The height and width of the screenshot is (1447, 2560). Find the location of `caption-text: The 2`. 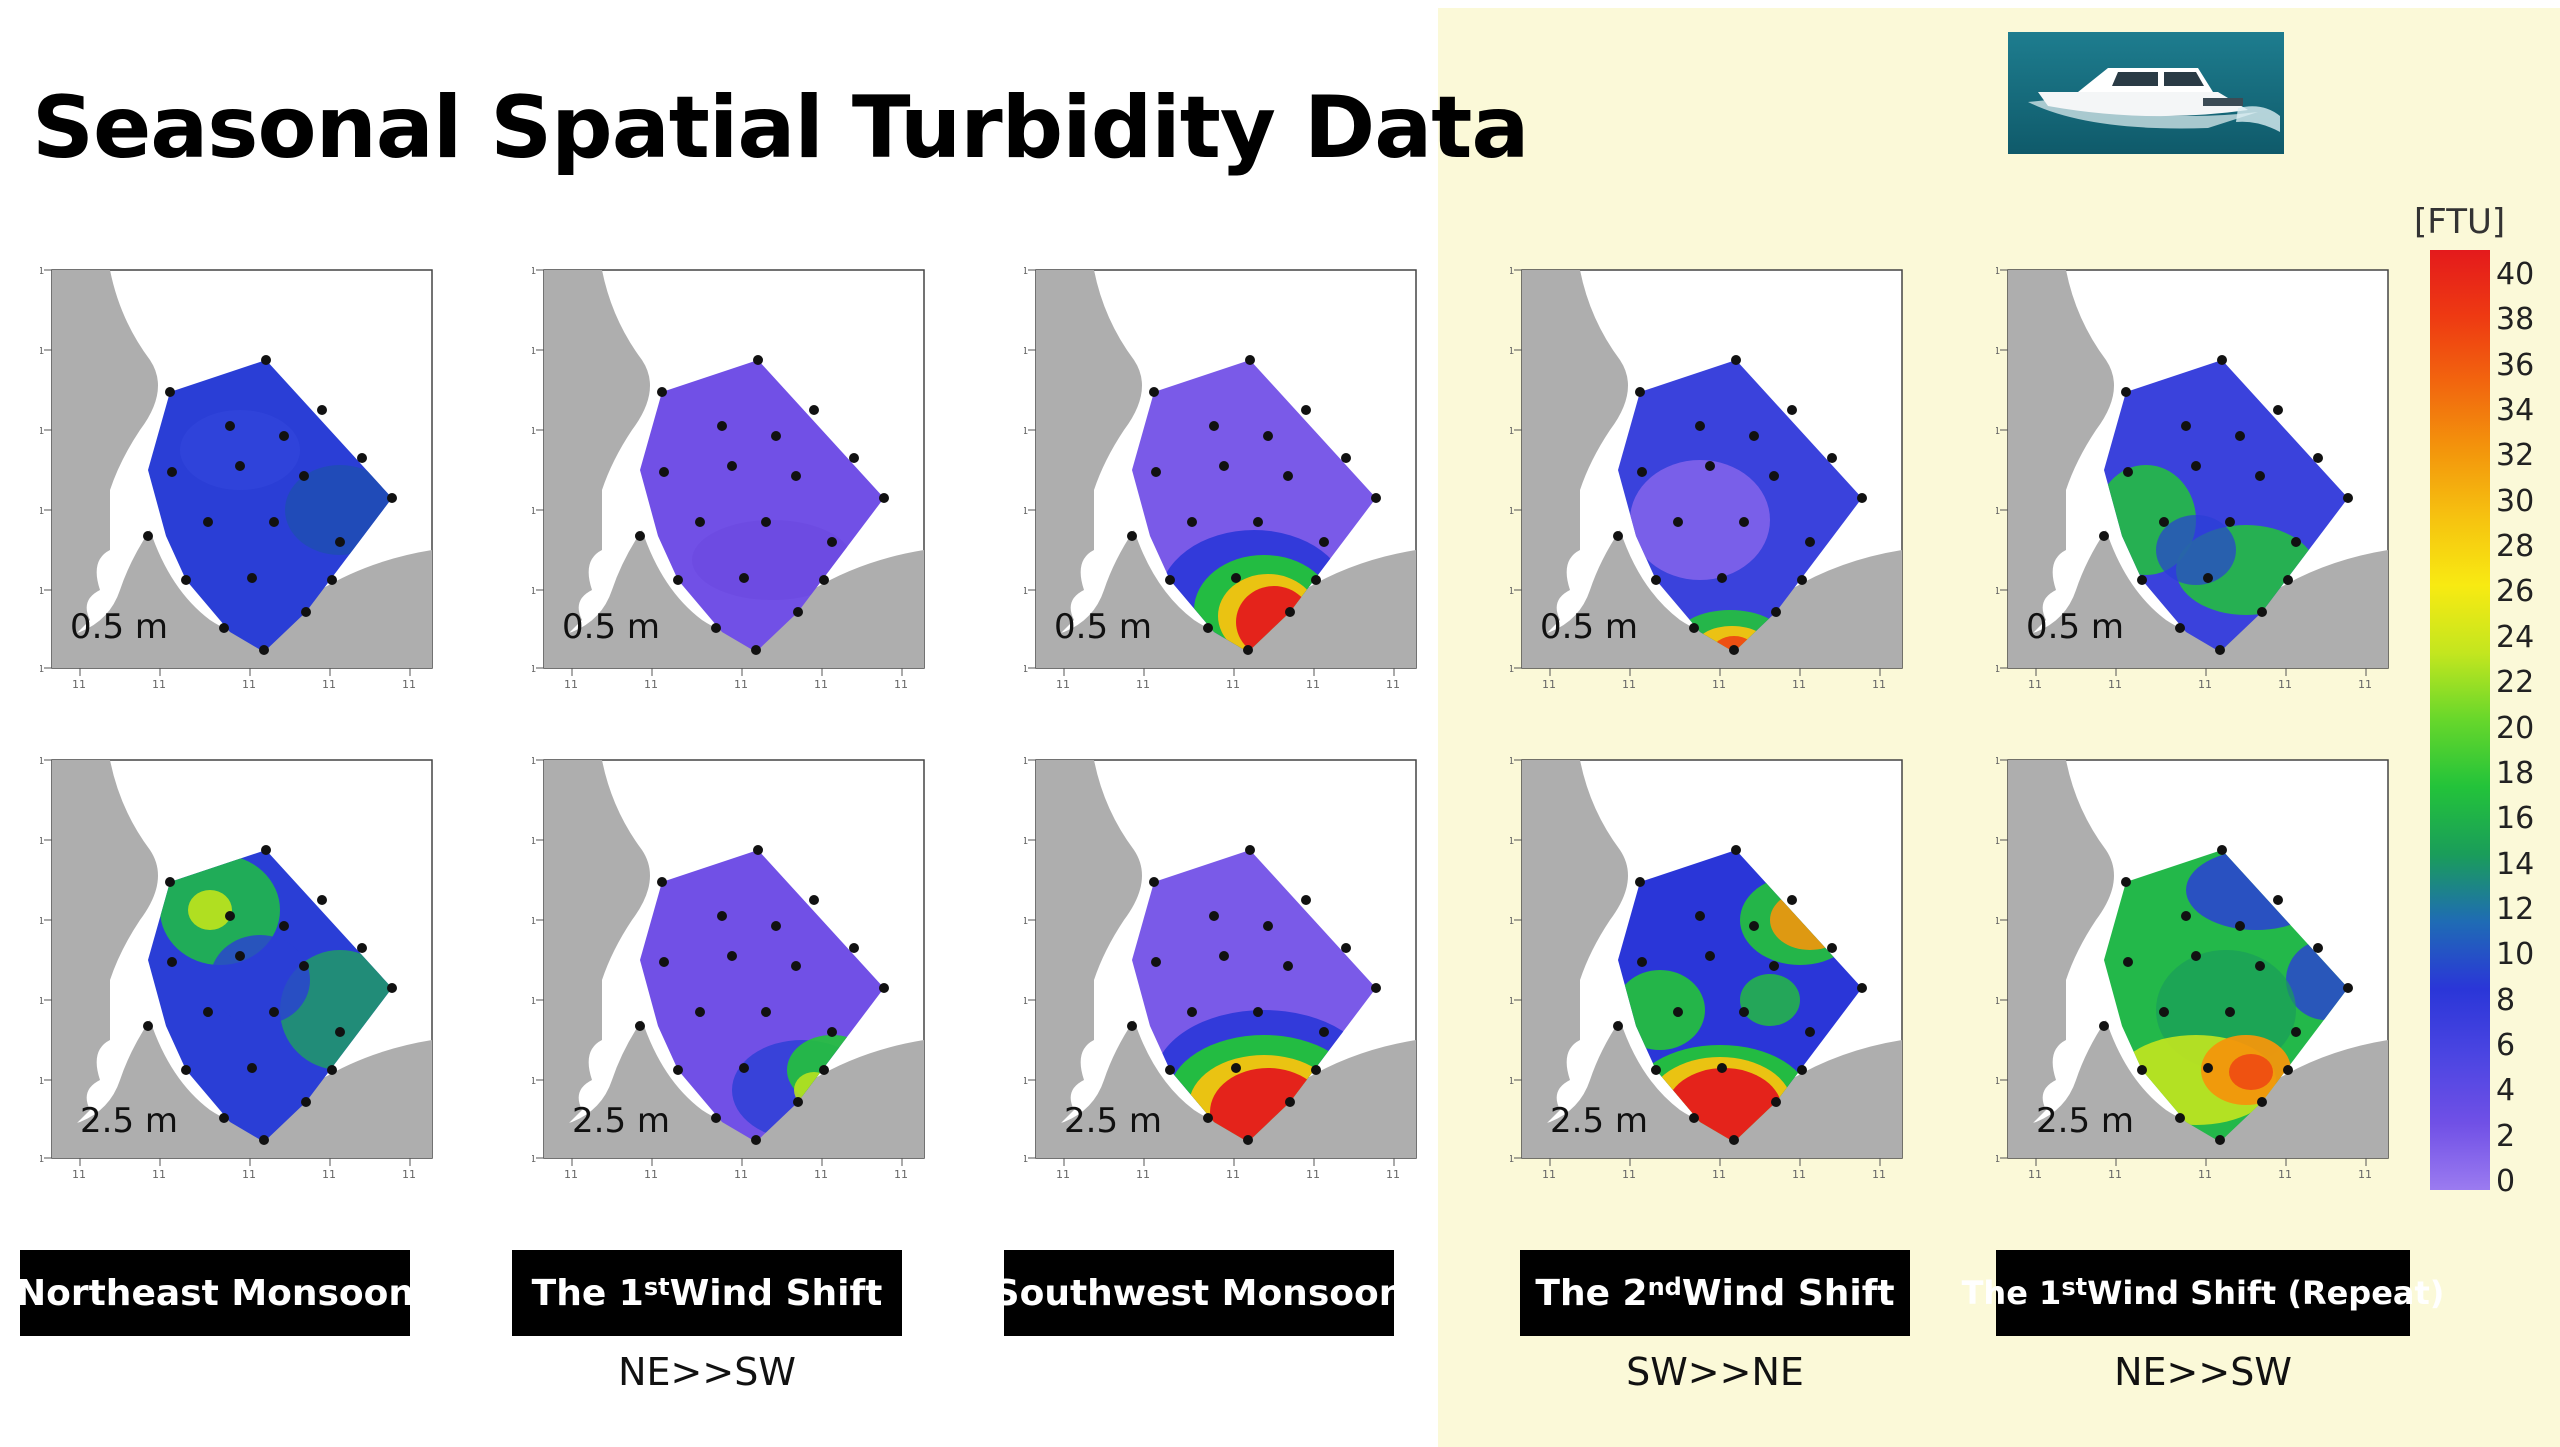

caption-text: The 2 is located at coordinates (1591, 1293).